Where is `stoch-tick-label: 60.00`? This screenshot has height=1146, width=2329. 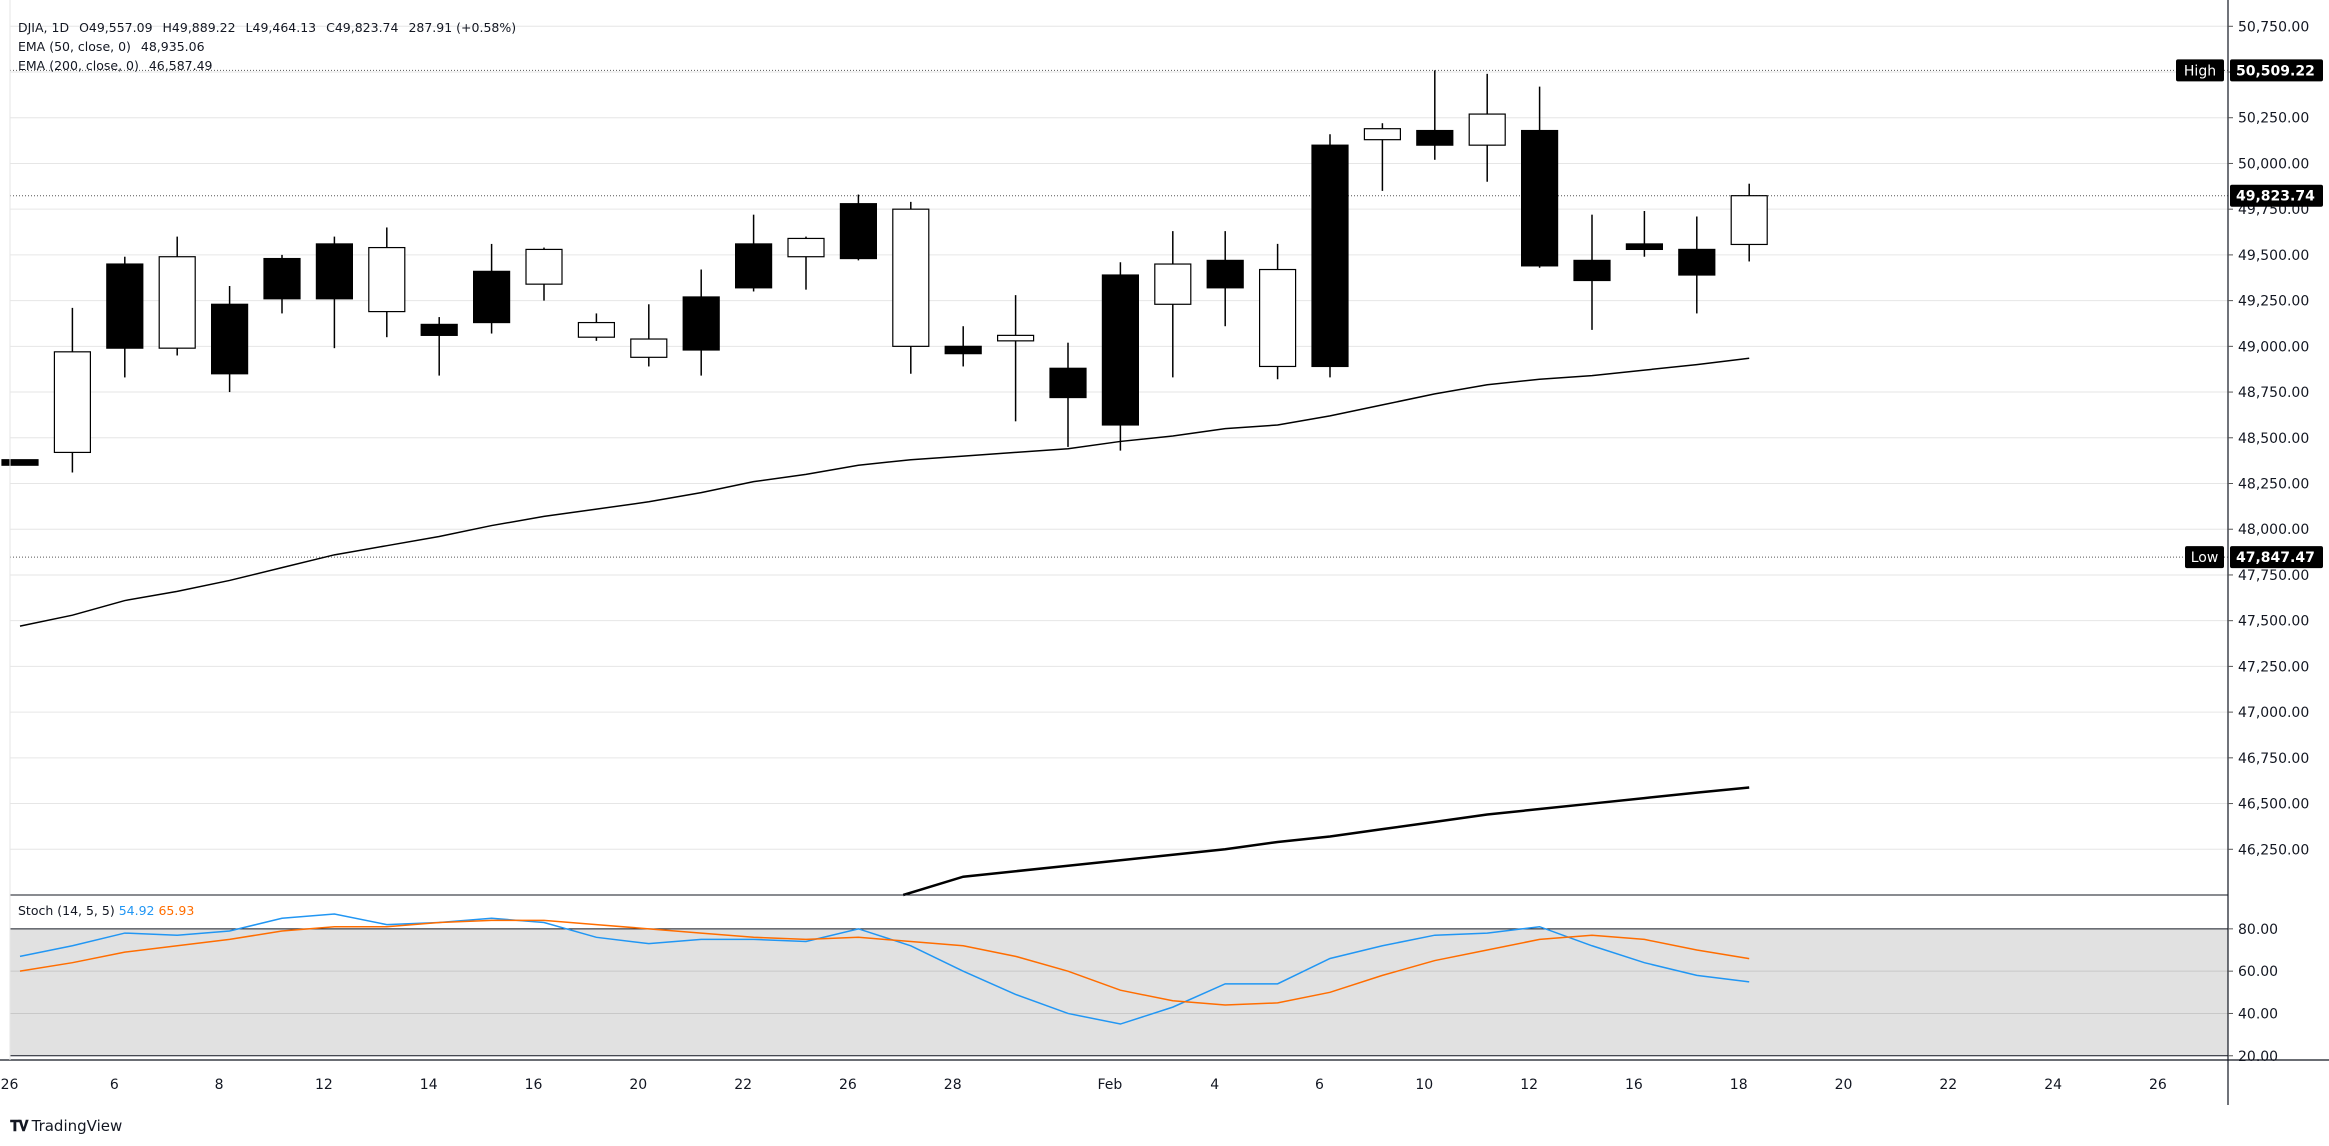
stoch-tick-label: 60.00 is located at coordinates (2258, 972).